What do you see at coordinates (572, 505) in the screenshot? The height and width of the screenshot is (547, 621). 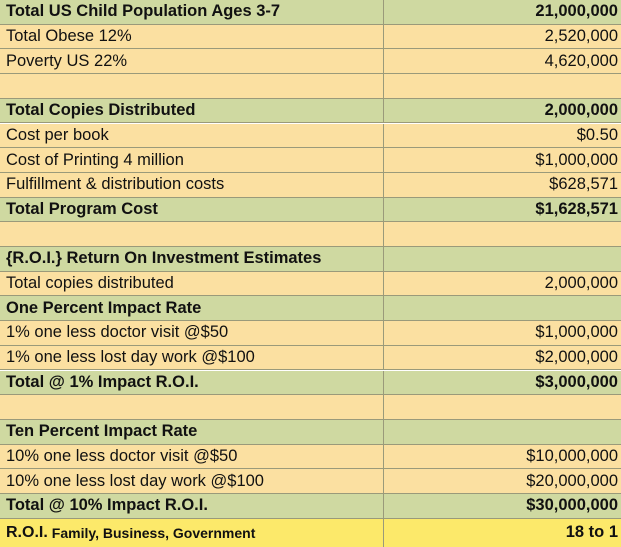 I see `row-value-cell: $30,000,000` at bounding box center [572, 505].